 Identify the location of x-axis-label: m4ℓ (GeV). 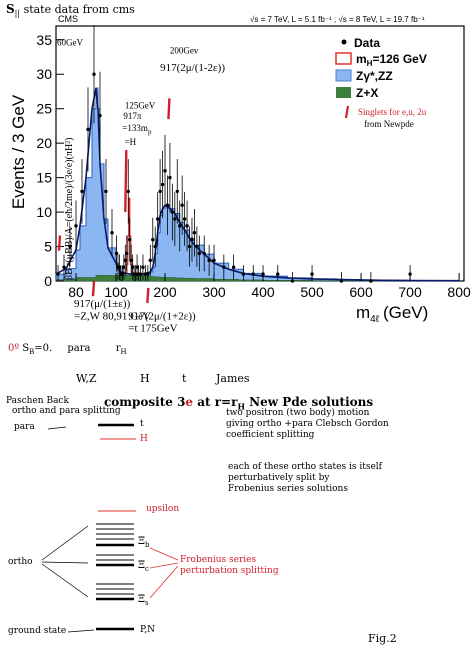
(392, 314).